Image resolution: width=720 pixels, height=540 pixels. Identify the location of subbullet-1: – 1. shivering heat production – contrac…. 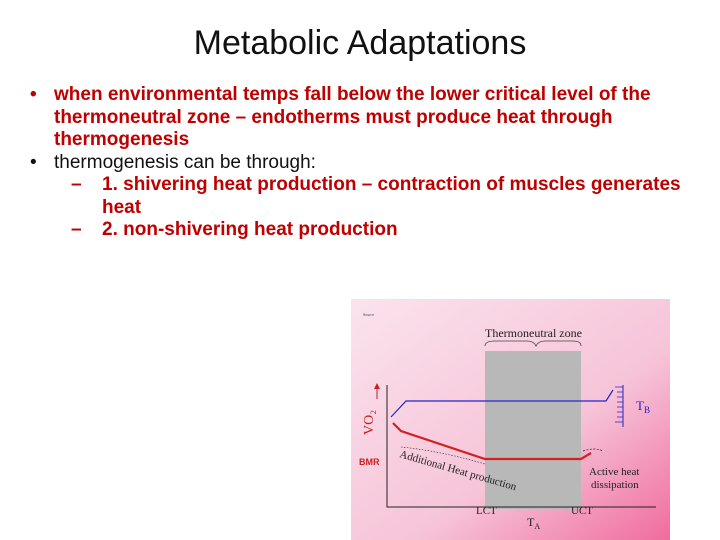
(360, 196).